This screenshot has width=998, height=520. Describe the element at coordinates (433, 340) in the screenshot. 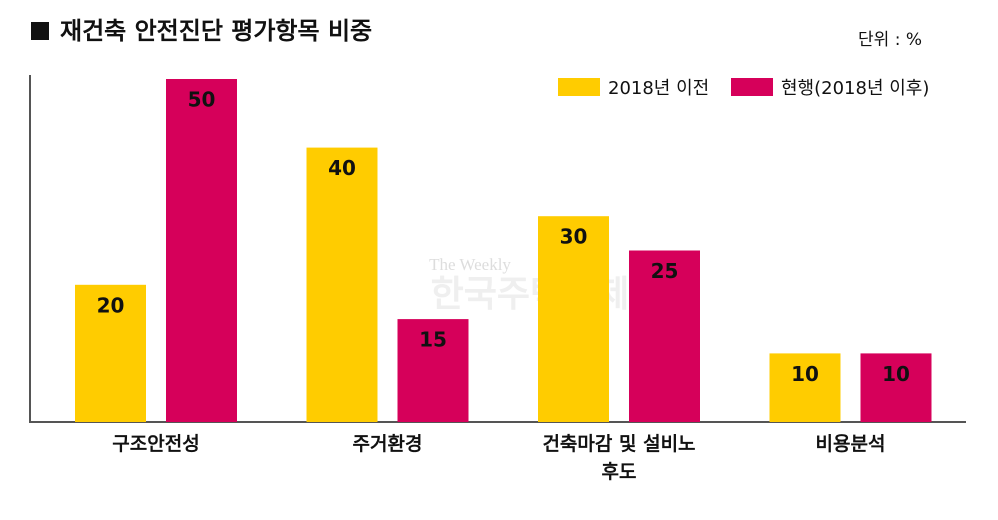

I see `value-label: 15` at that location.